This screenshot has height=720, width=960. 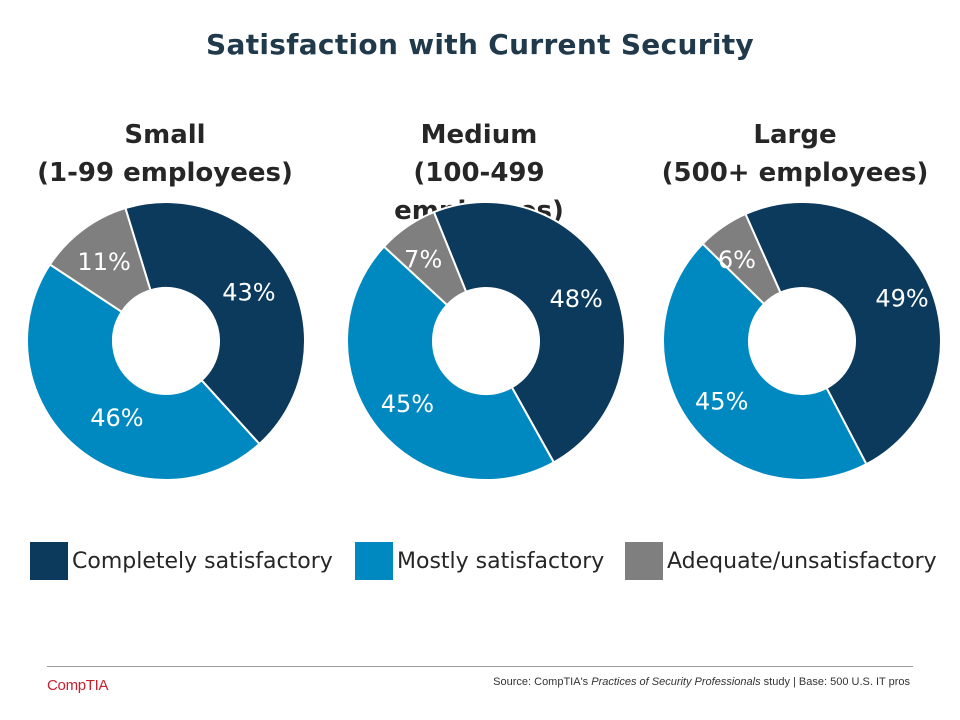 I want to click on comptia-logo: CompTIA, so click(x=78, y=685).